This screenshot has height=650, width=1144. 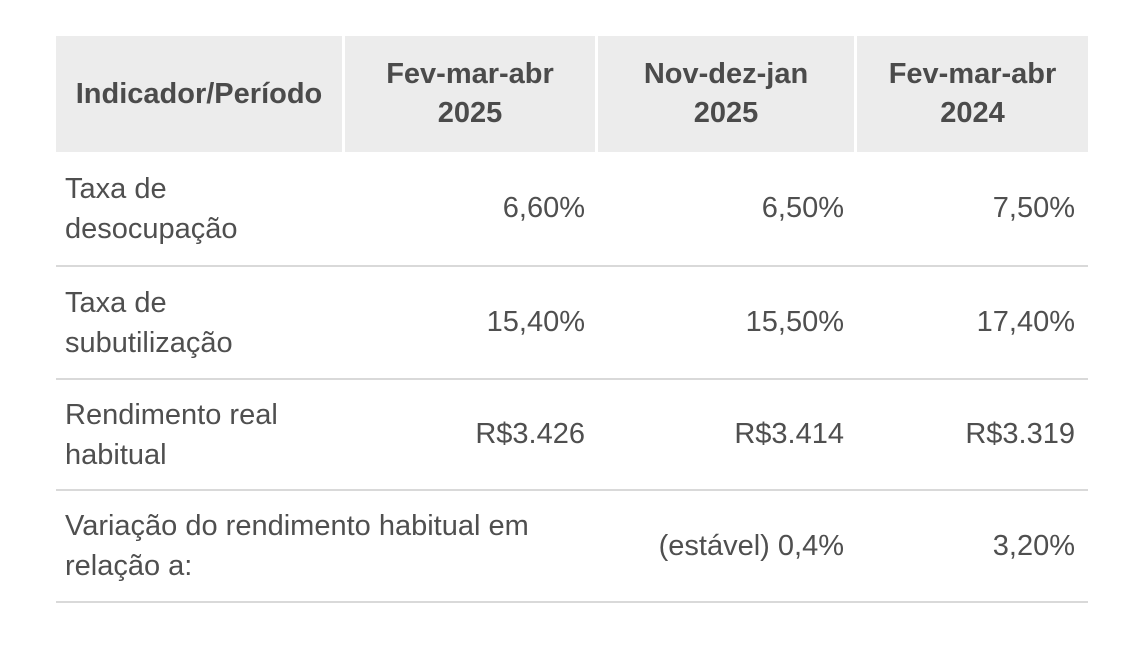 I want to click on row-label-line2: relação a:, so click(x=129, y=566).